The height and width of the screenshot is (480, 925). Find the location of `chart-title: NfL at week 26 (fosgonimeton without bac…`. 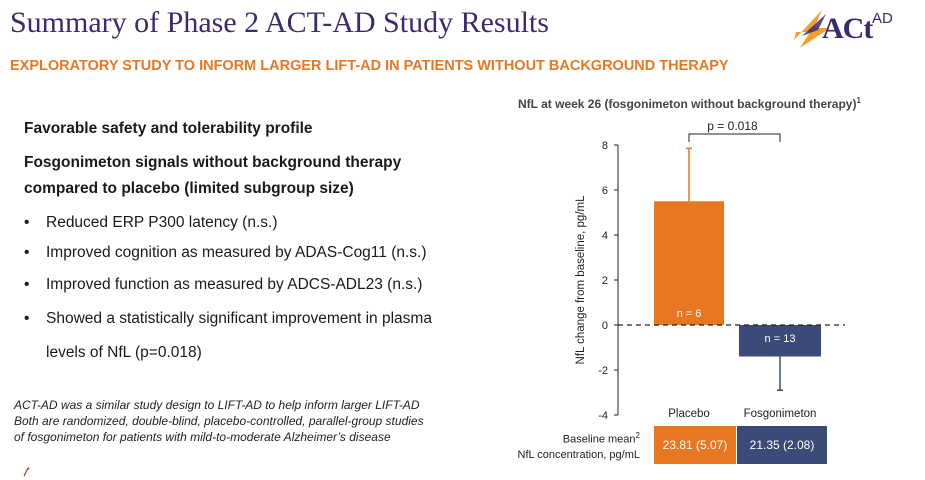

chart-title: NfL at week 26 (fosgonimeton without bac… is located at coordinates (689, 103).